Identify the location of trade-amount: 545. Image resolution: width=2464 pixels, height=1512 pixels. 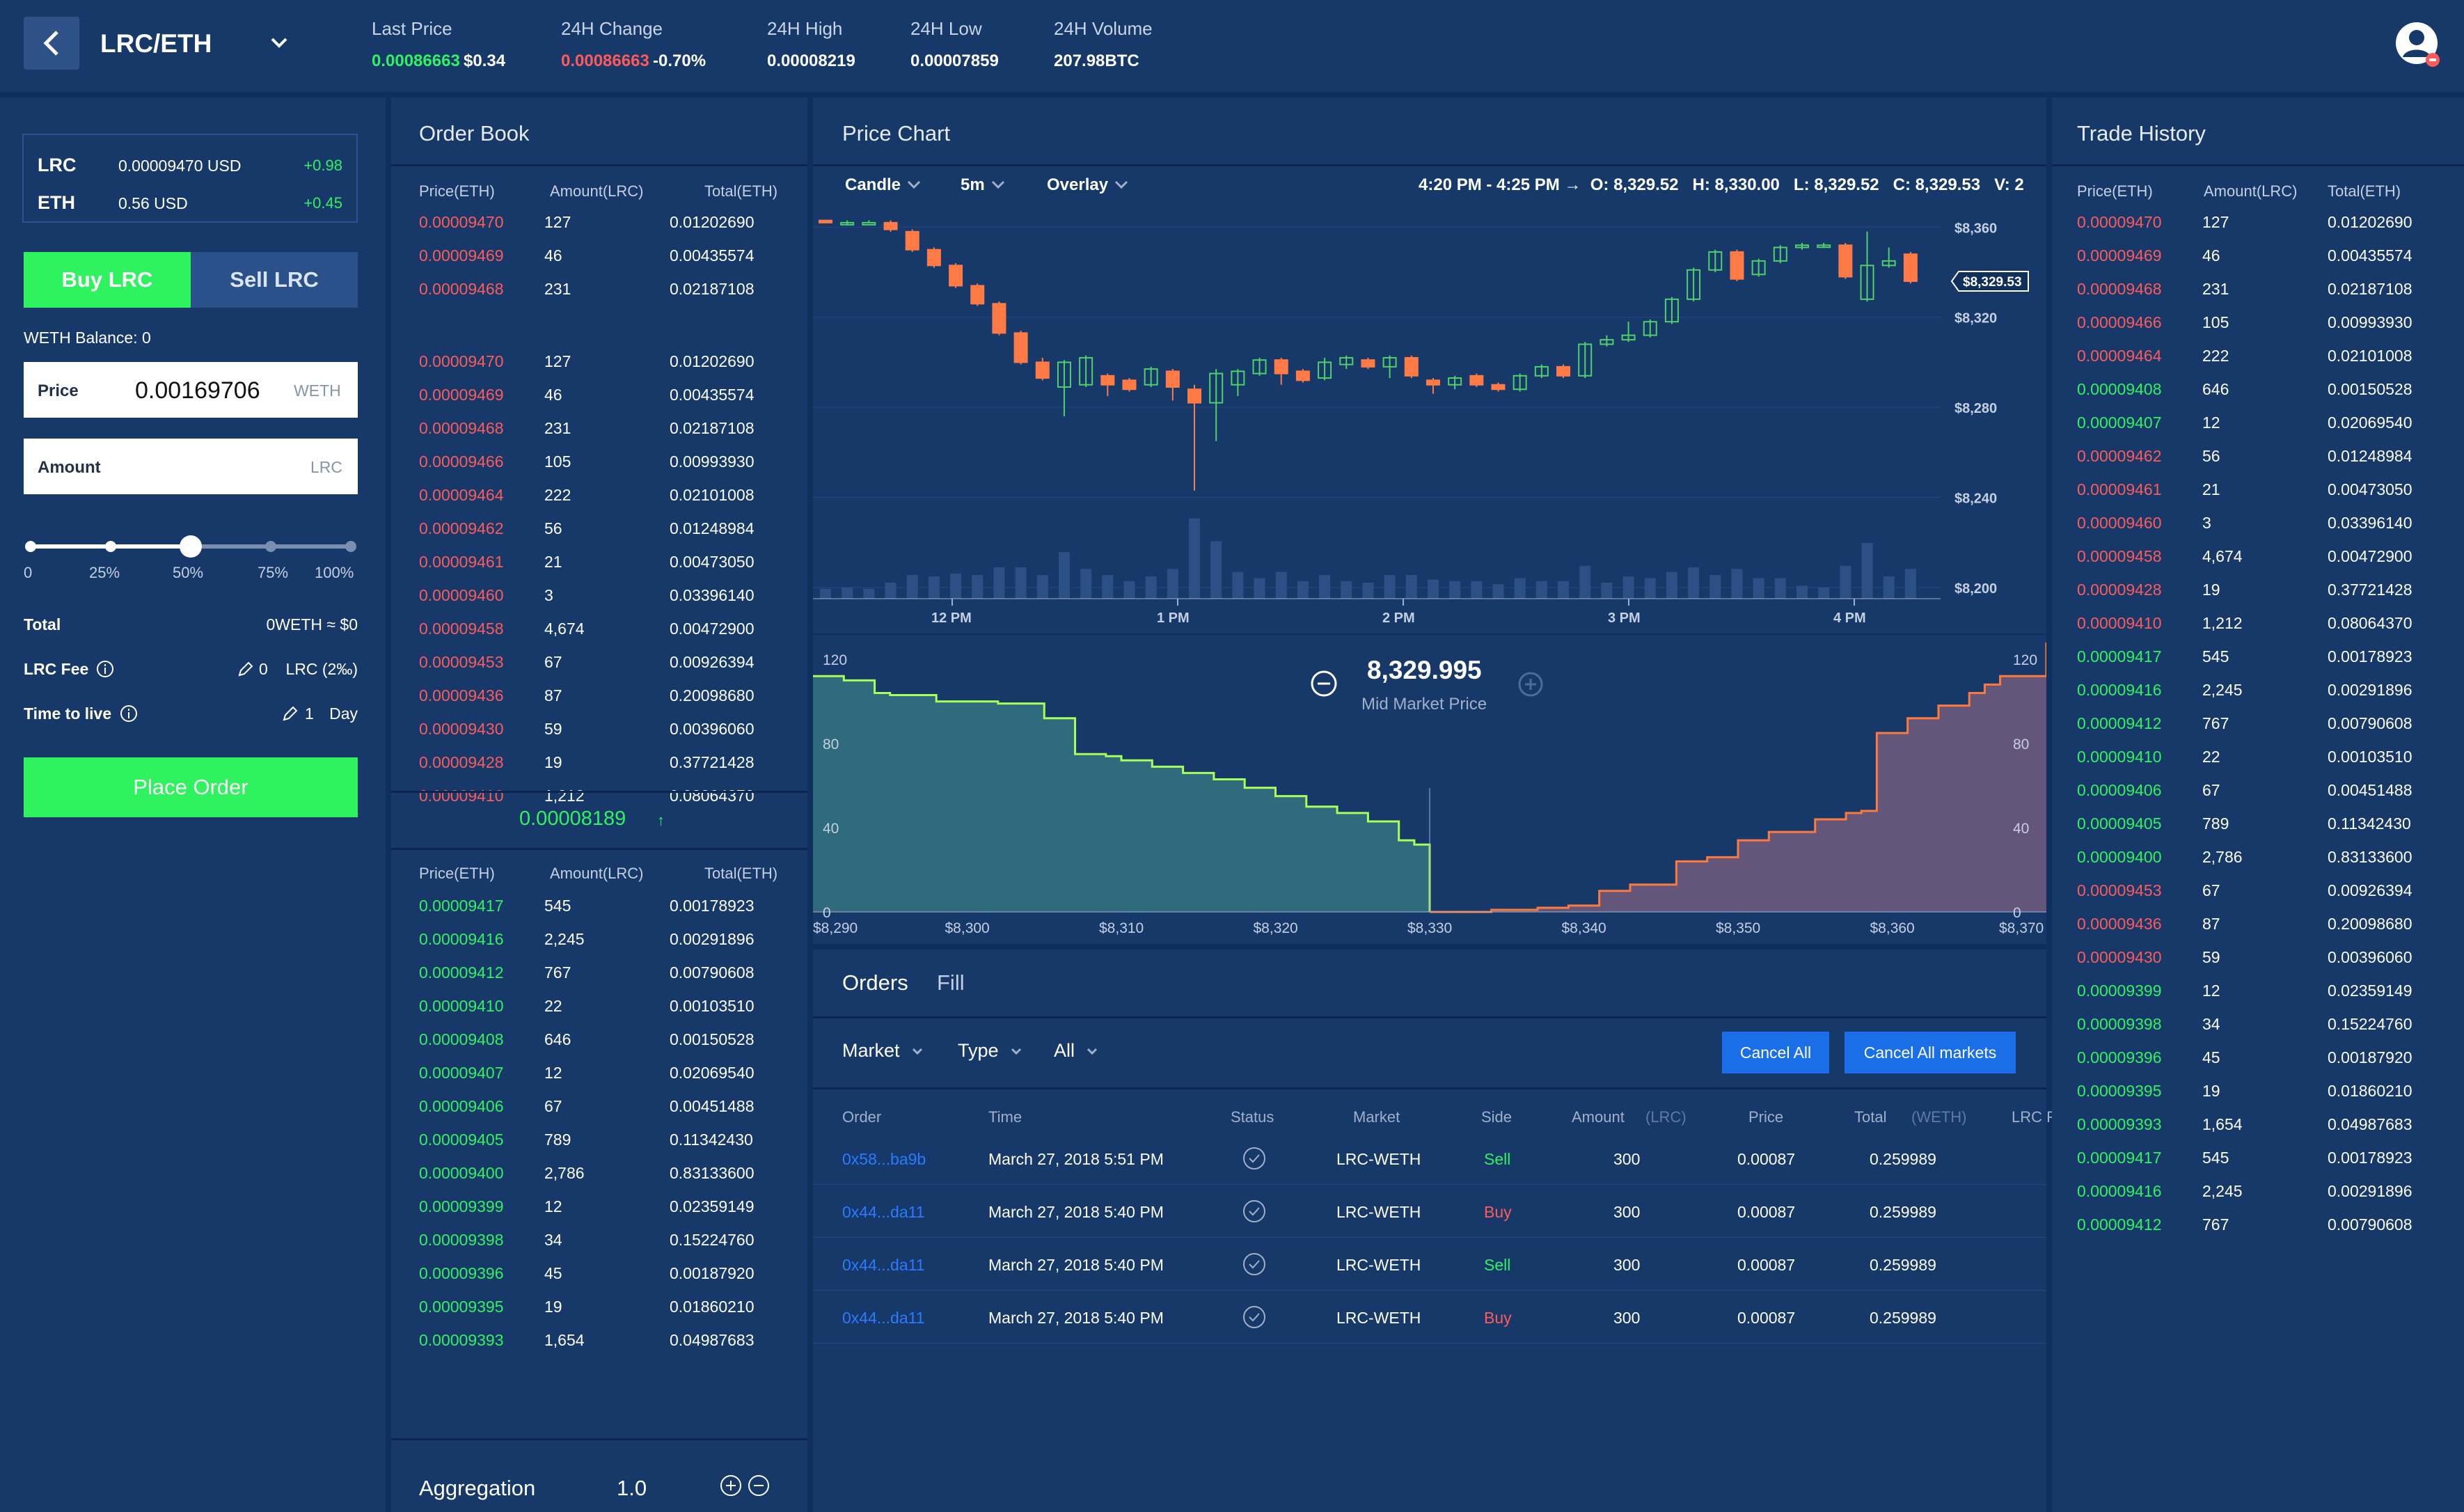
(2215, 1158).